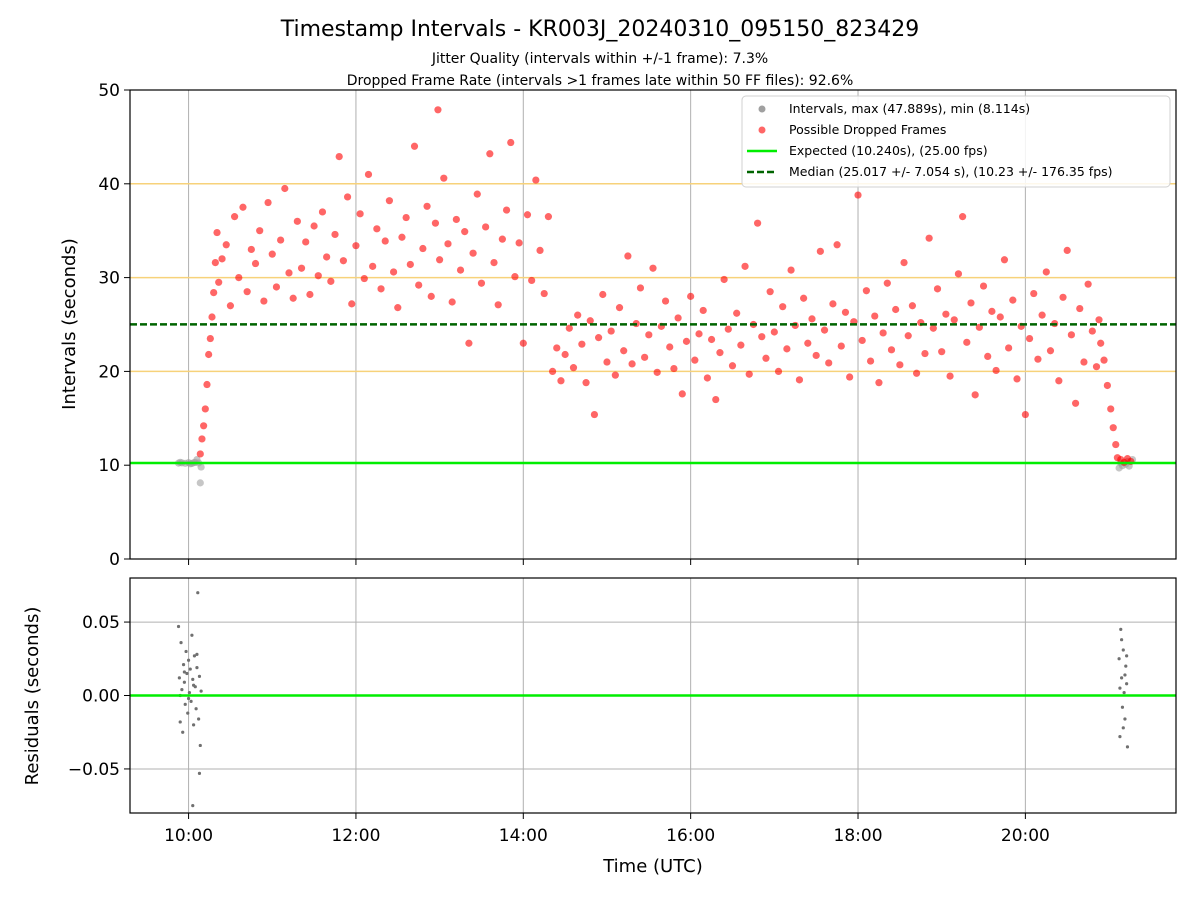 This screenshot has height=900, width=1200. I want to click on top-y-tick-label: 20, so click(109, 372).